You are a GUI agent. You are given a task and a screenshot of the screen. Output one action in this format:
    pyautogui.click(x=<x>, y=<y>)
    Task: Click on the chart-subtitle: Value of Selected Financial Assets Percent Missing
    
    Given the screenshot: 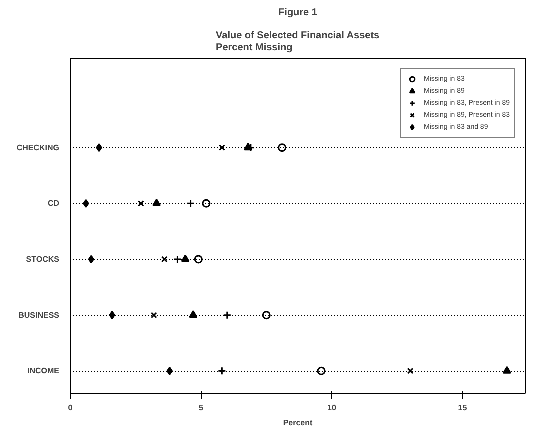 What is the action you would take?
    pyautogui.click(x=298, y=42)
    